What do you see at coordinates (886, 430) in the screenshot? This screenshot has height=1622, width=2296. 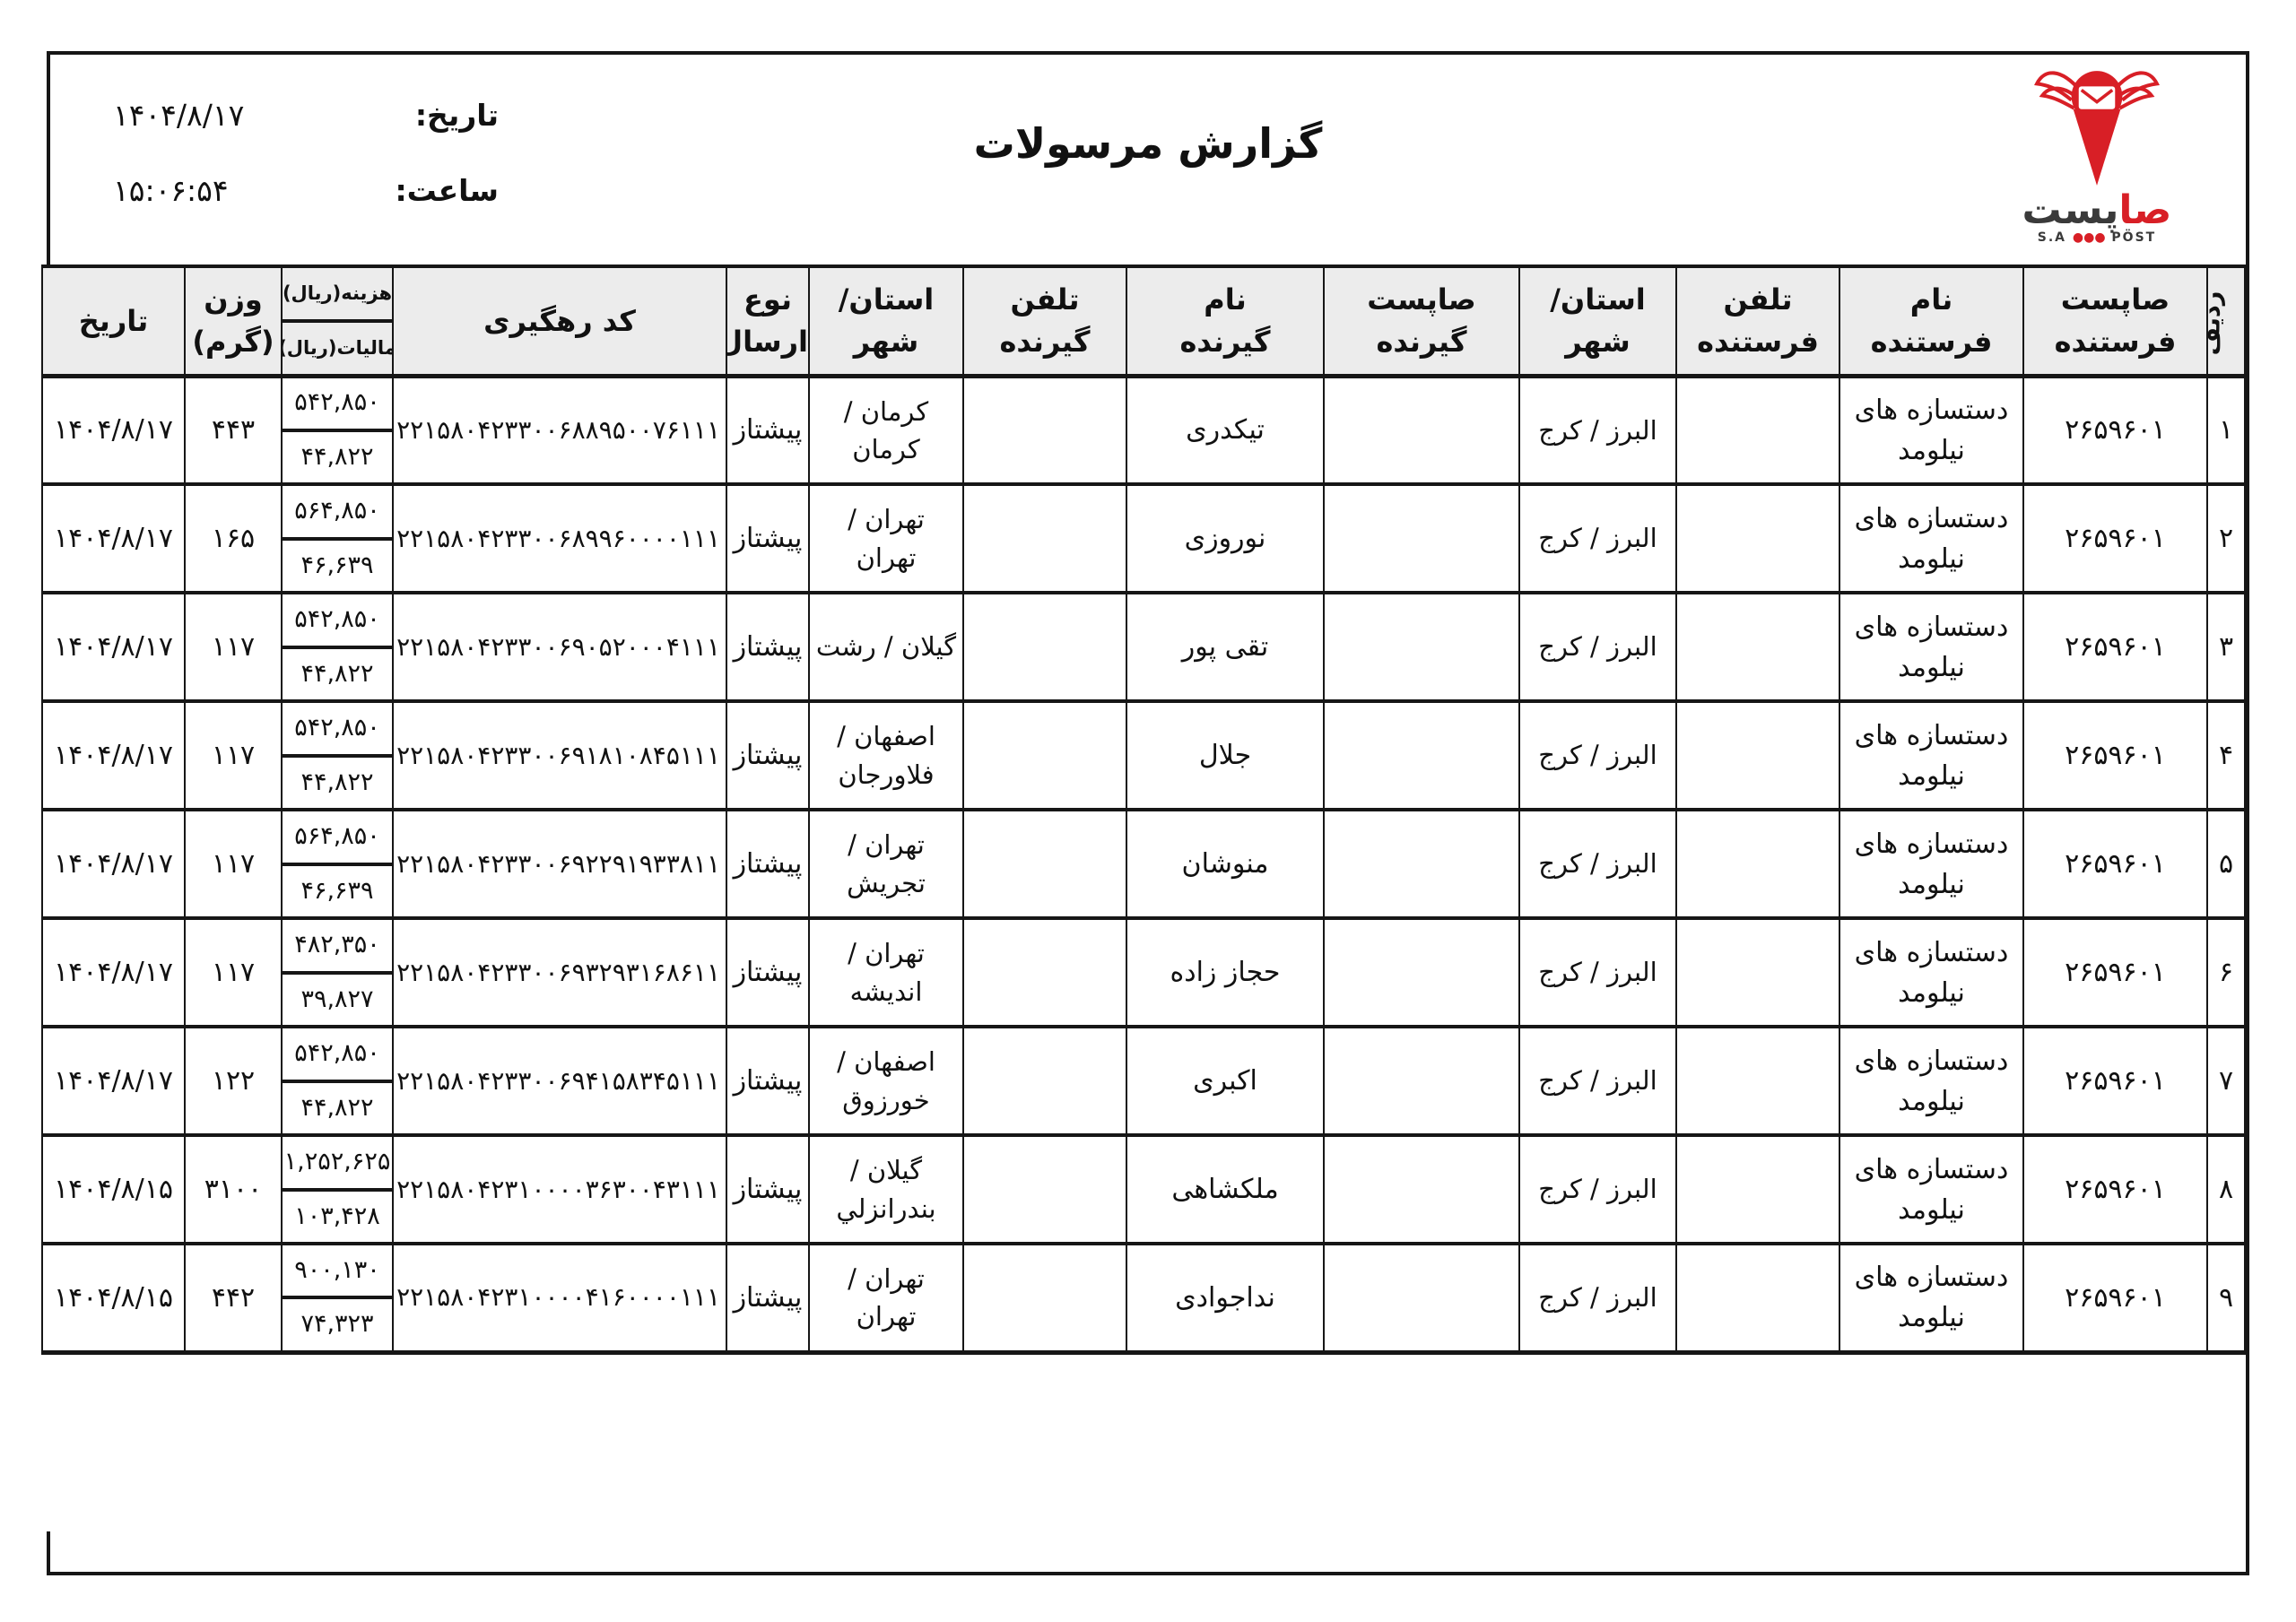 I see `cell-receiver-city: کرمان / کرمان` at bounding box center [886, 430].